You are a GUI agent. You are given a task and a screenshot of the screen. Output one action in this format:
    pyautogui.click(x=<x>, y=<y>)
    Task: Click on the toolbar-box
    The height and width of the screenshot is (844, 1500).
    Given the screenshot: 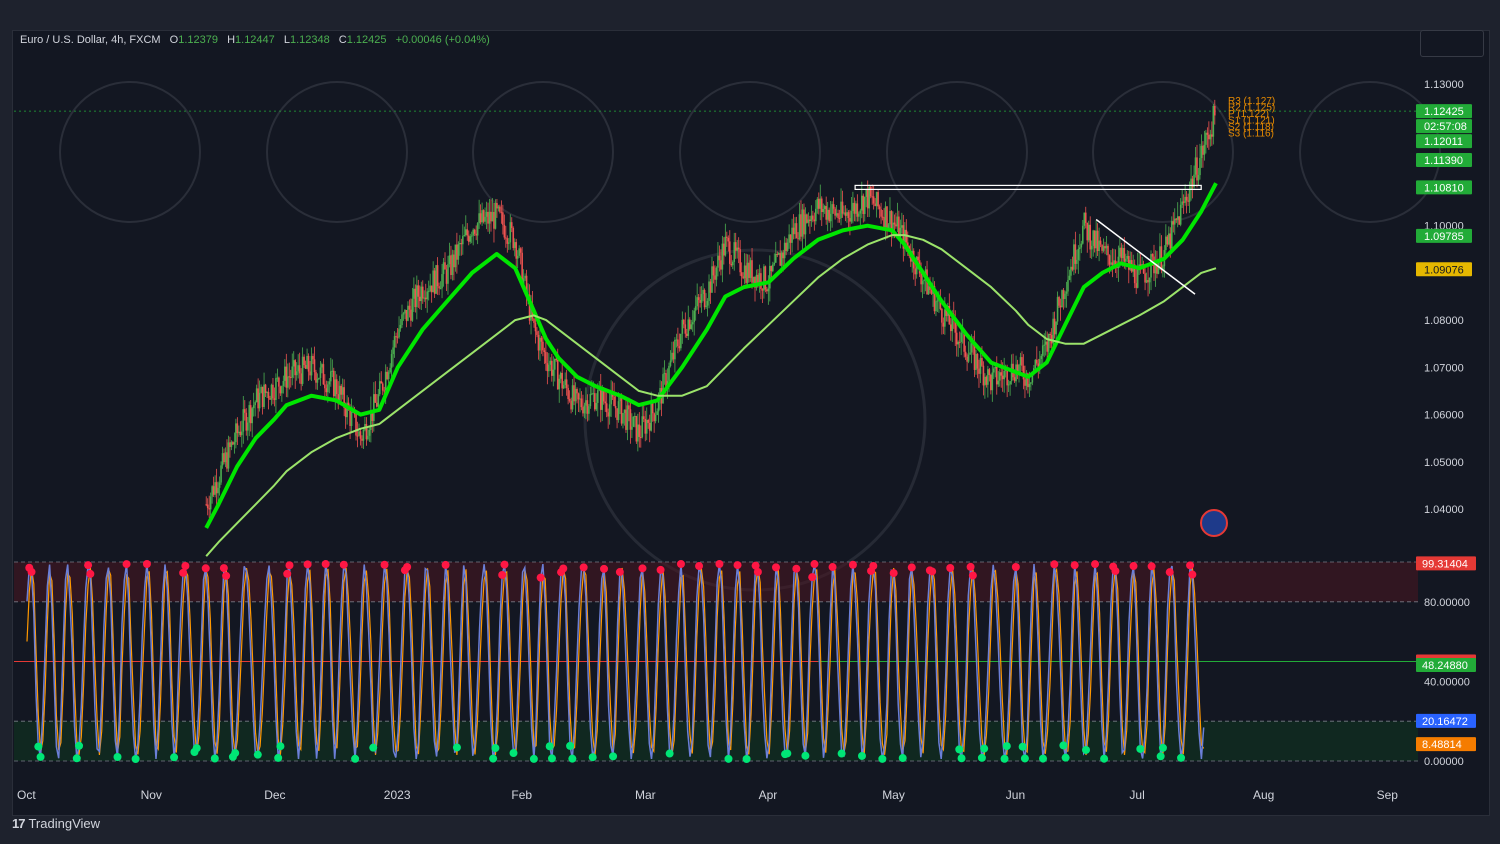 What is the action you would take?
    pyautogui.click(x=1452, y=43)
    